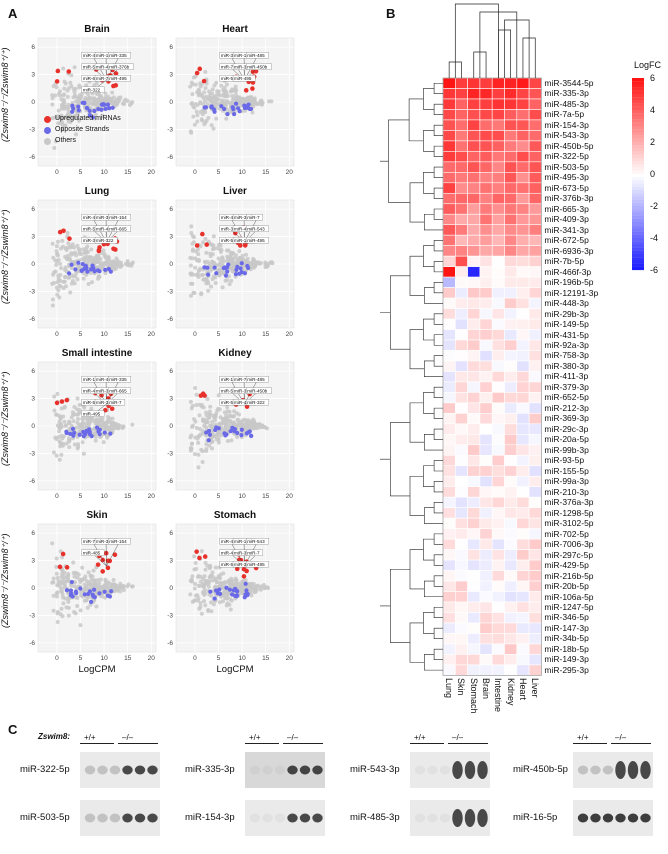  What do you see at coordinates (230, 229) in the screenshot?
I see `mirna-label: miR-322` at bounding box center [230, 229].